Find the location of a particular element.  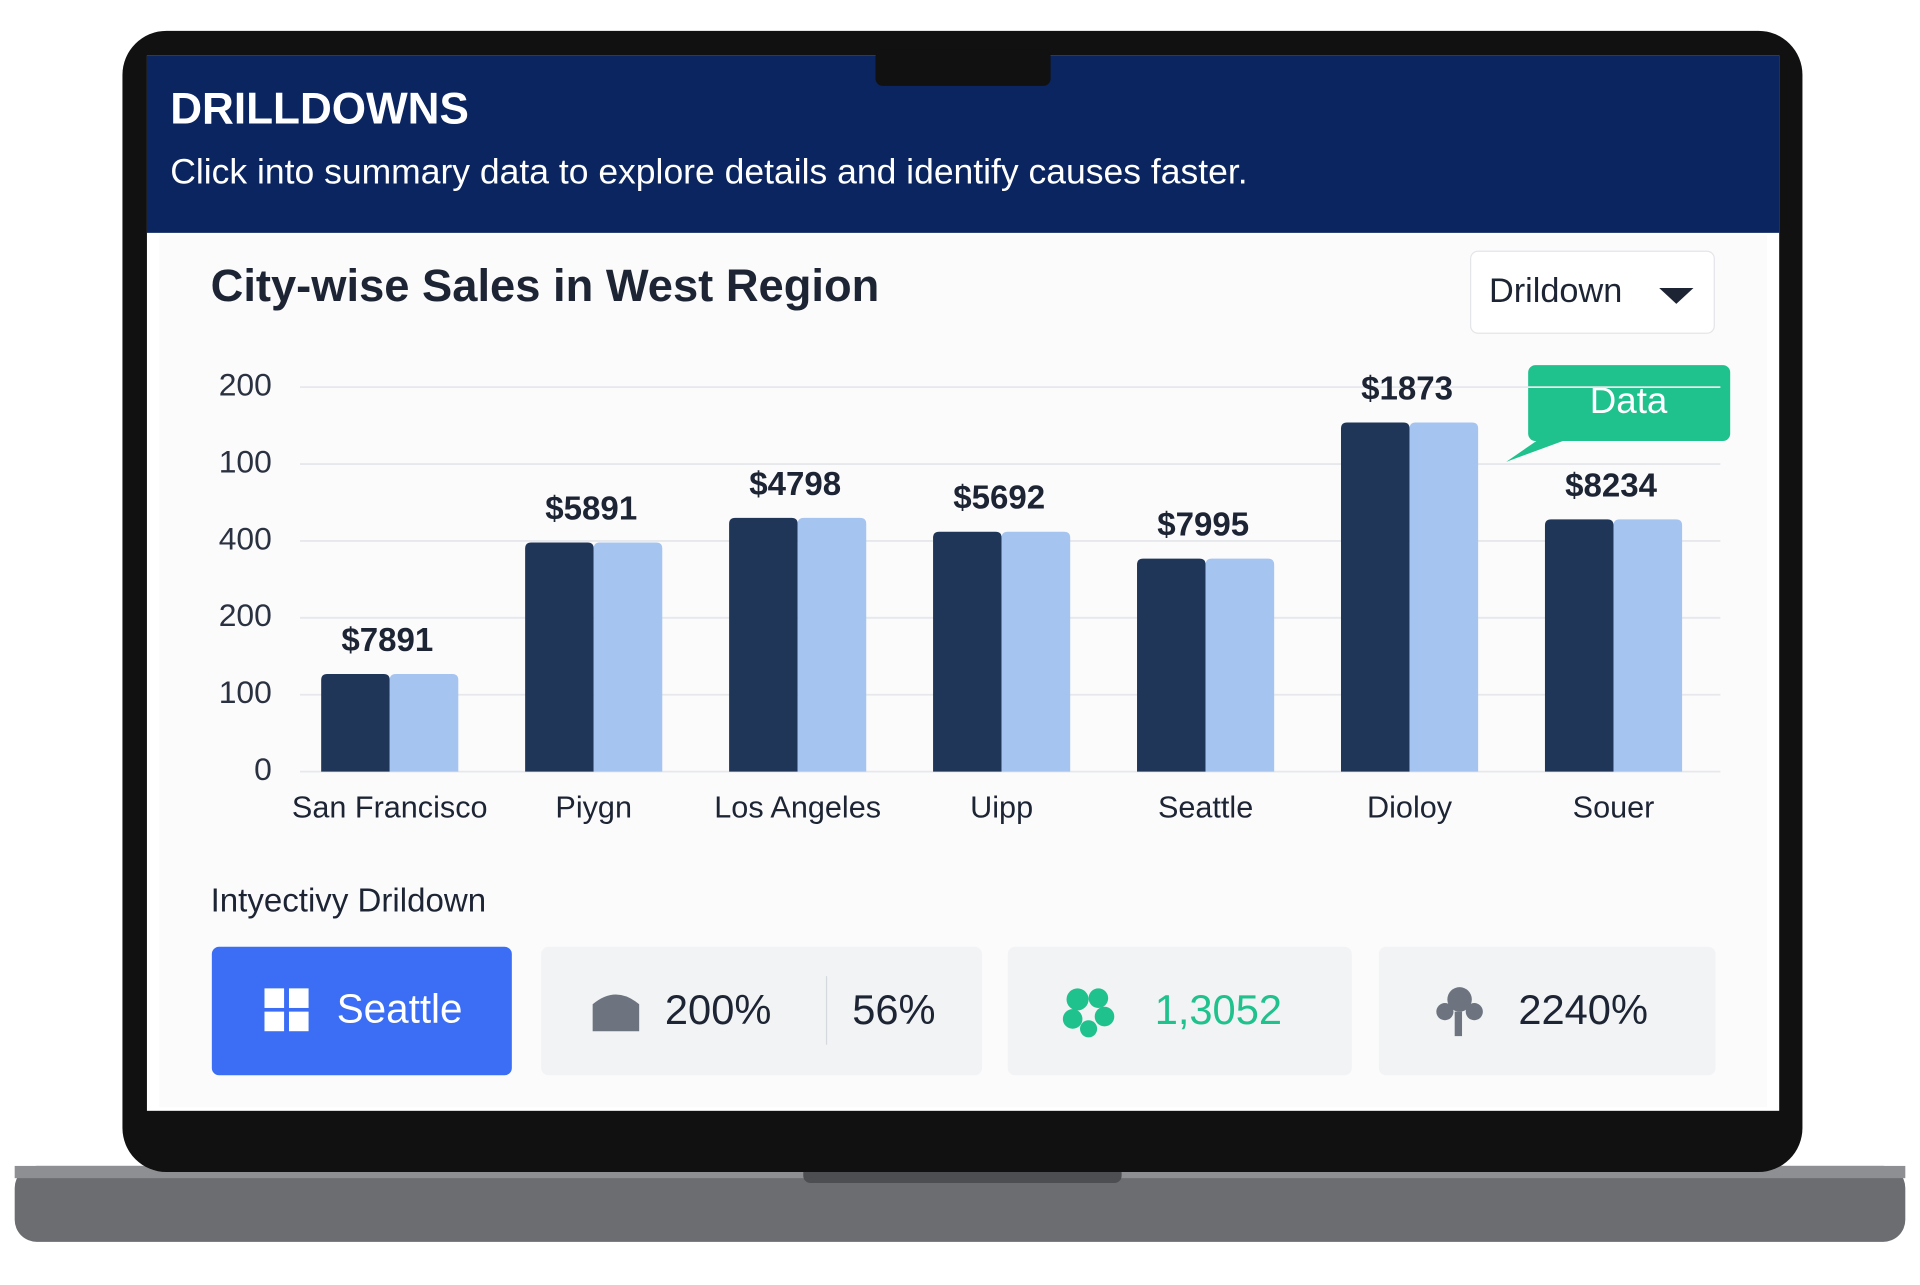

card-value: 2240% is located at coordinates (1583, 1009).